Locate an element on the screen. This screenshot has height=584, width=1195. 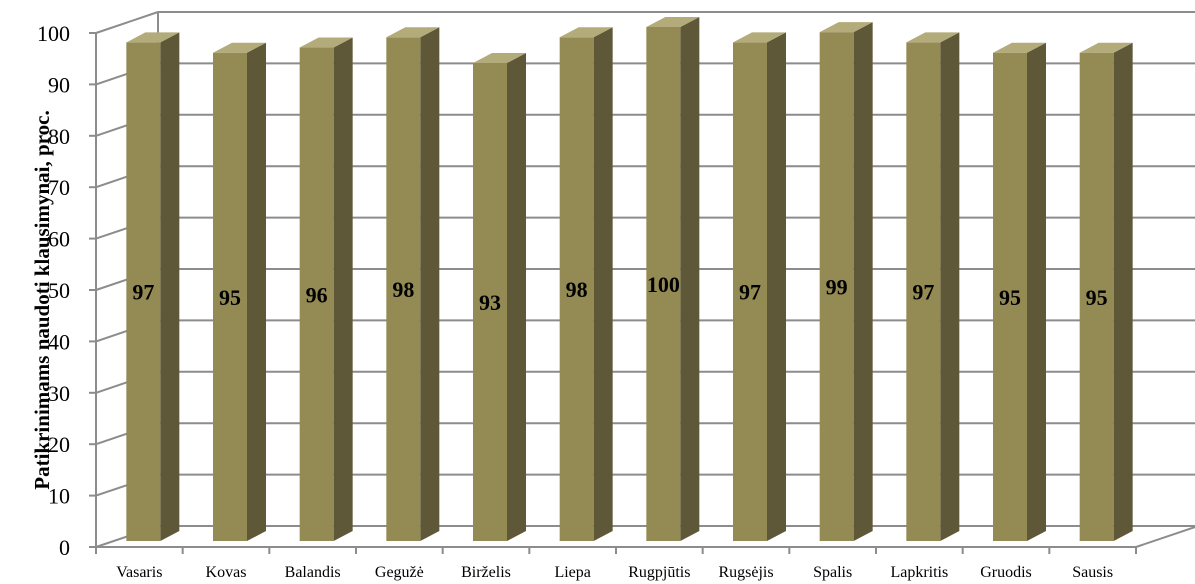
y-tick-label: 90 is located at coordinates (59, 84).